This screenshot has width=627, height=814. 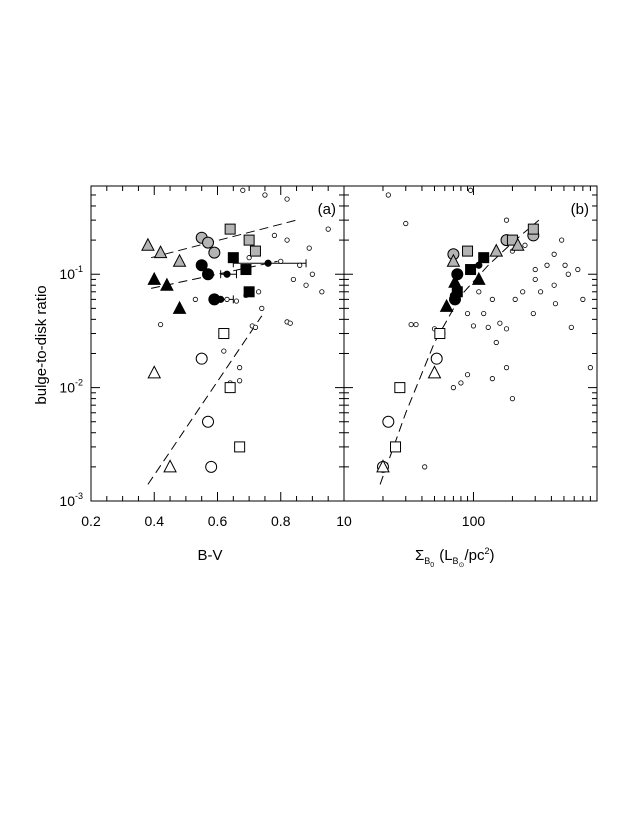 What do you see at coordinates (432, 565) in the screenshot?
I see `xlabel-subsub-0: 0` at bounding box center [432, 565].